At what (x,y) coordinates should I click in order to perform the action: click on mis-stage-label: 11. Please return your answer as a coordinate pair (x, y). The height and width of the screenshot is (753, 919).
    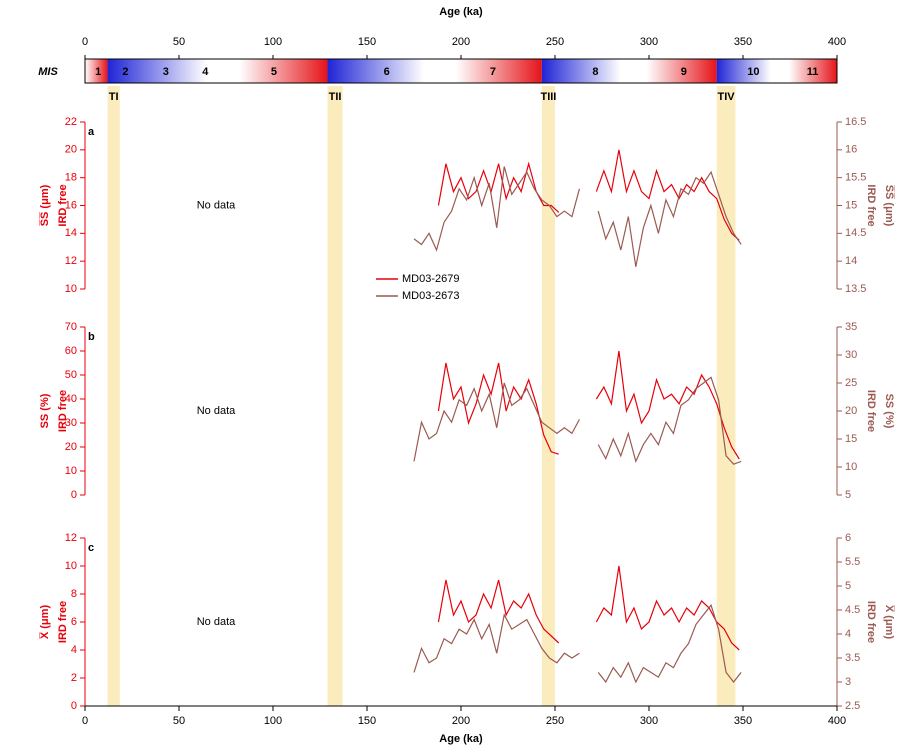
    Looking at the image, I should click on (813, 72).